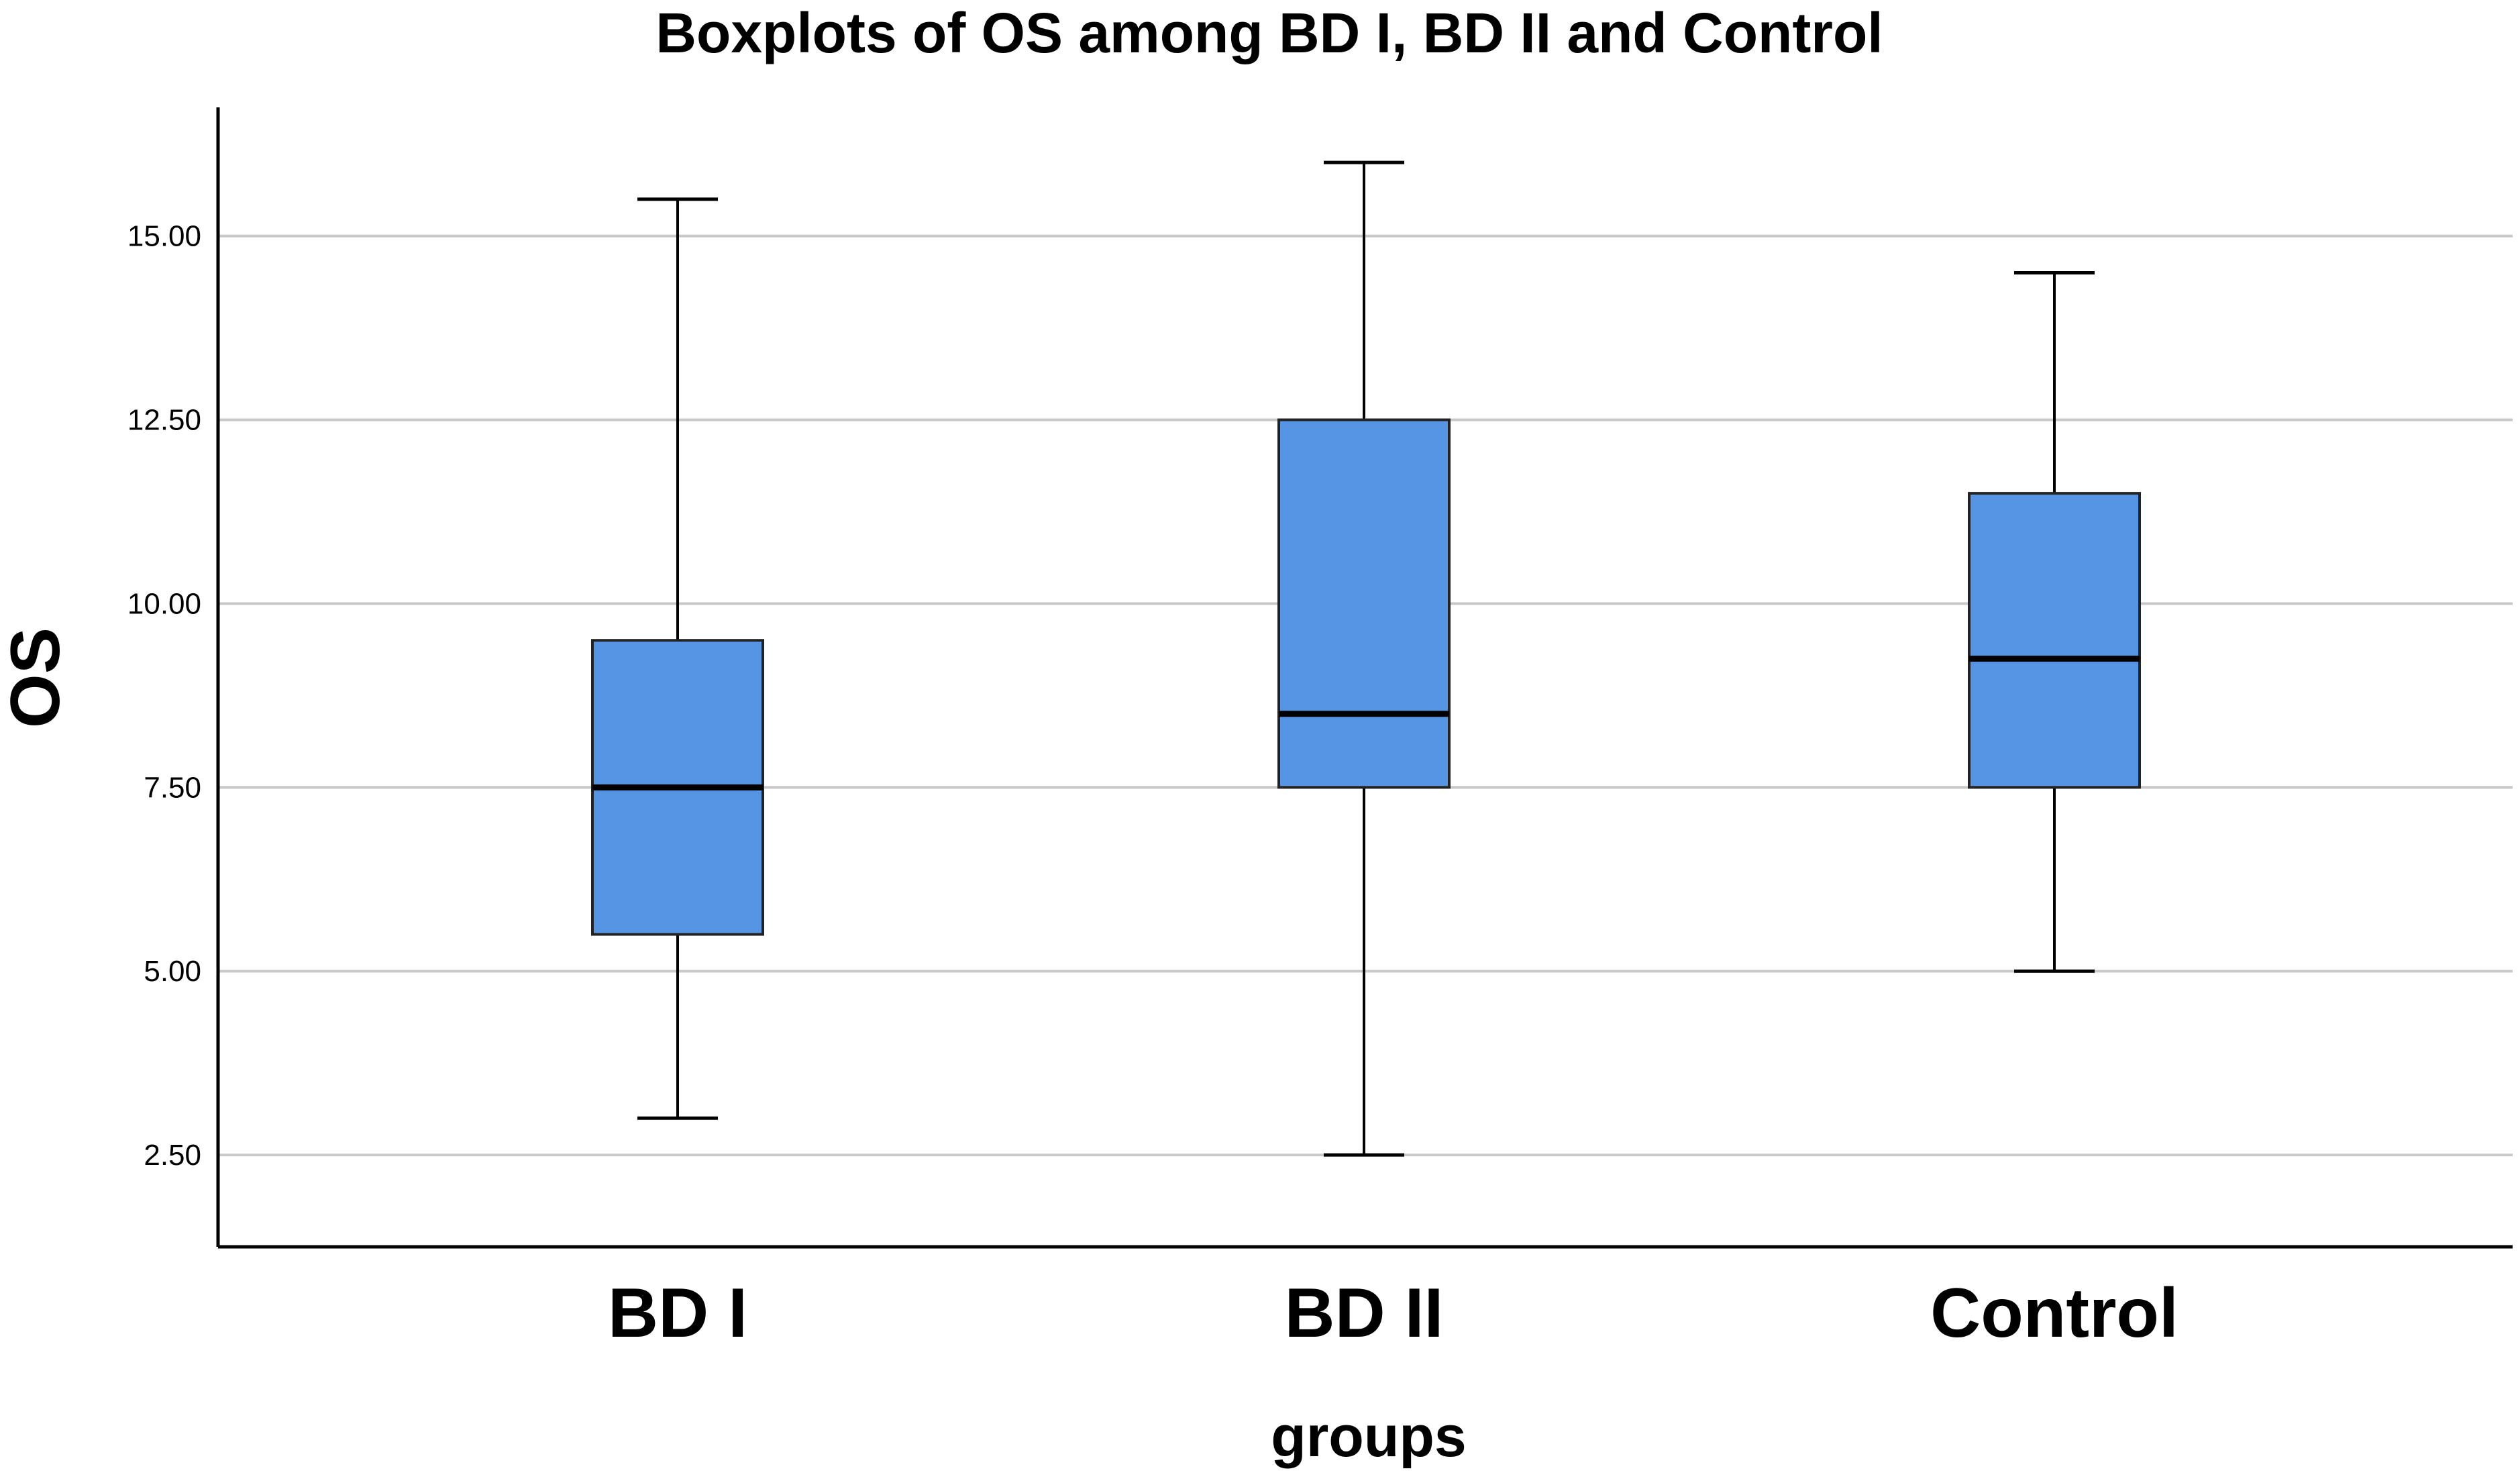 Image resolution: width=2520 pixels, height=1479 pixels. I want to click on y-tick-label: 5.00, so click(173, 971).